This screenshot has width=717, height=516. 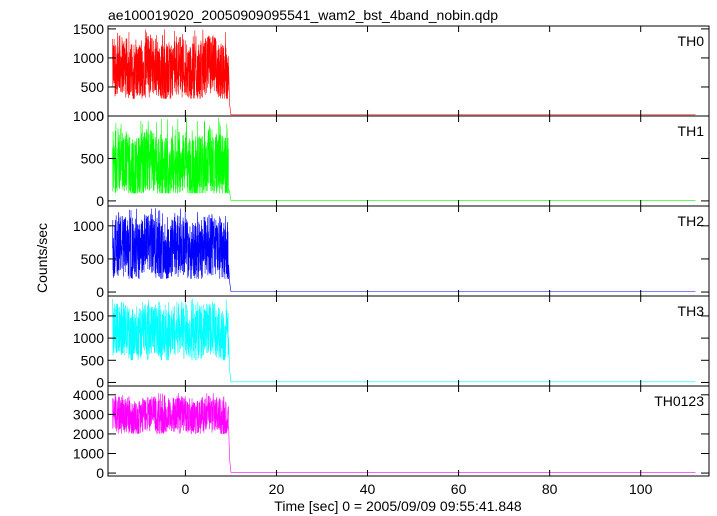 I want to click on panel-label: TH3, so click(x=691, y=311).